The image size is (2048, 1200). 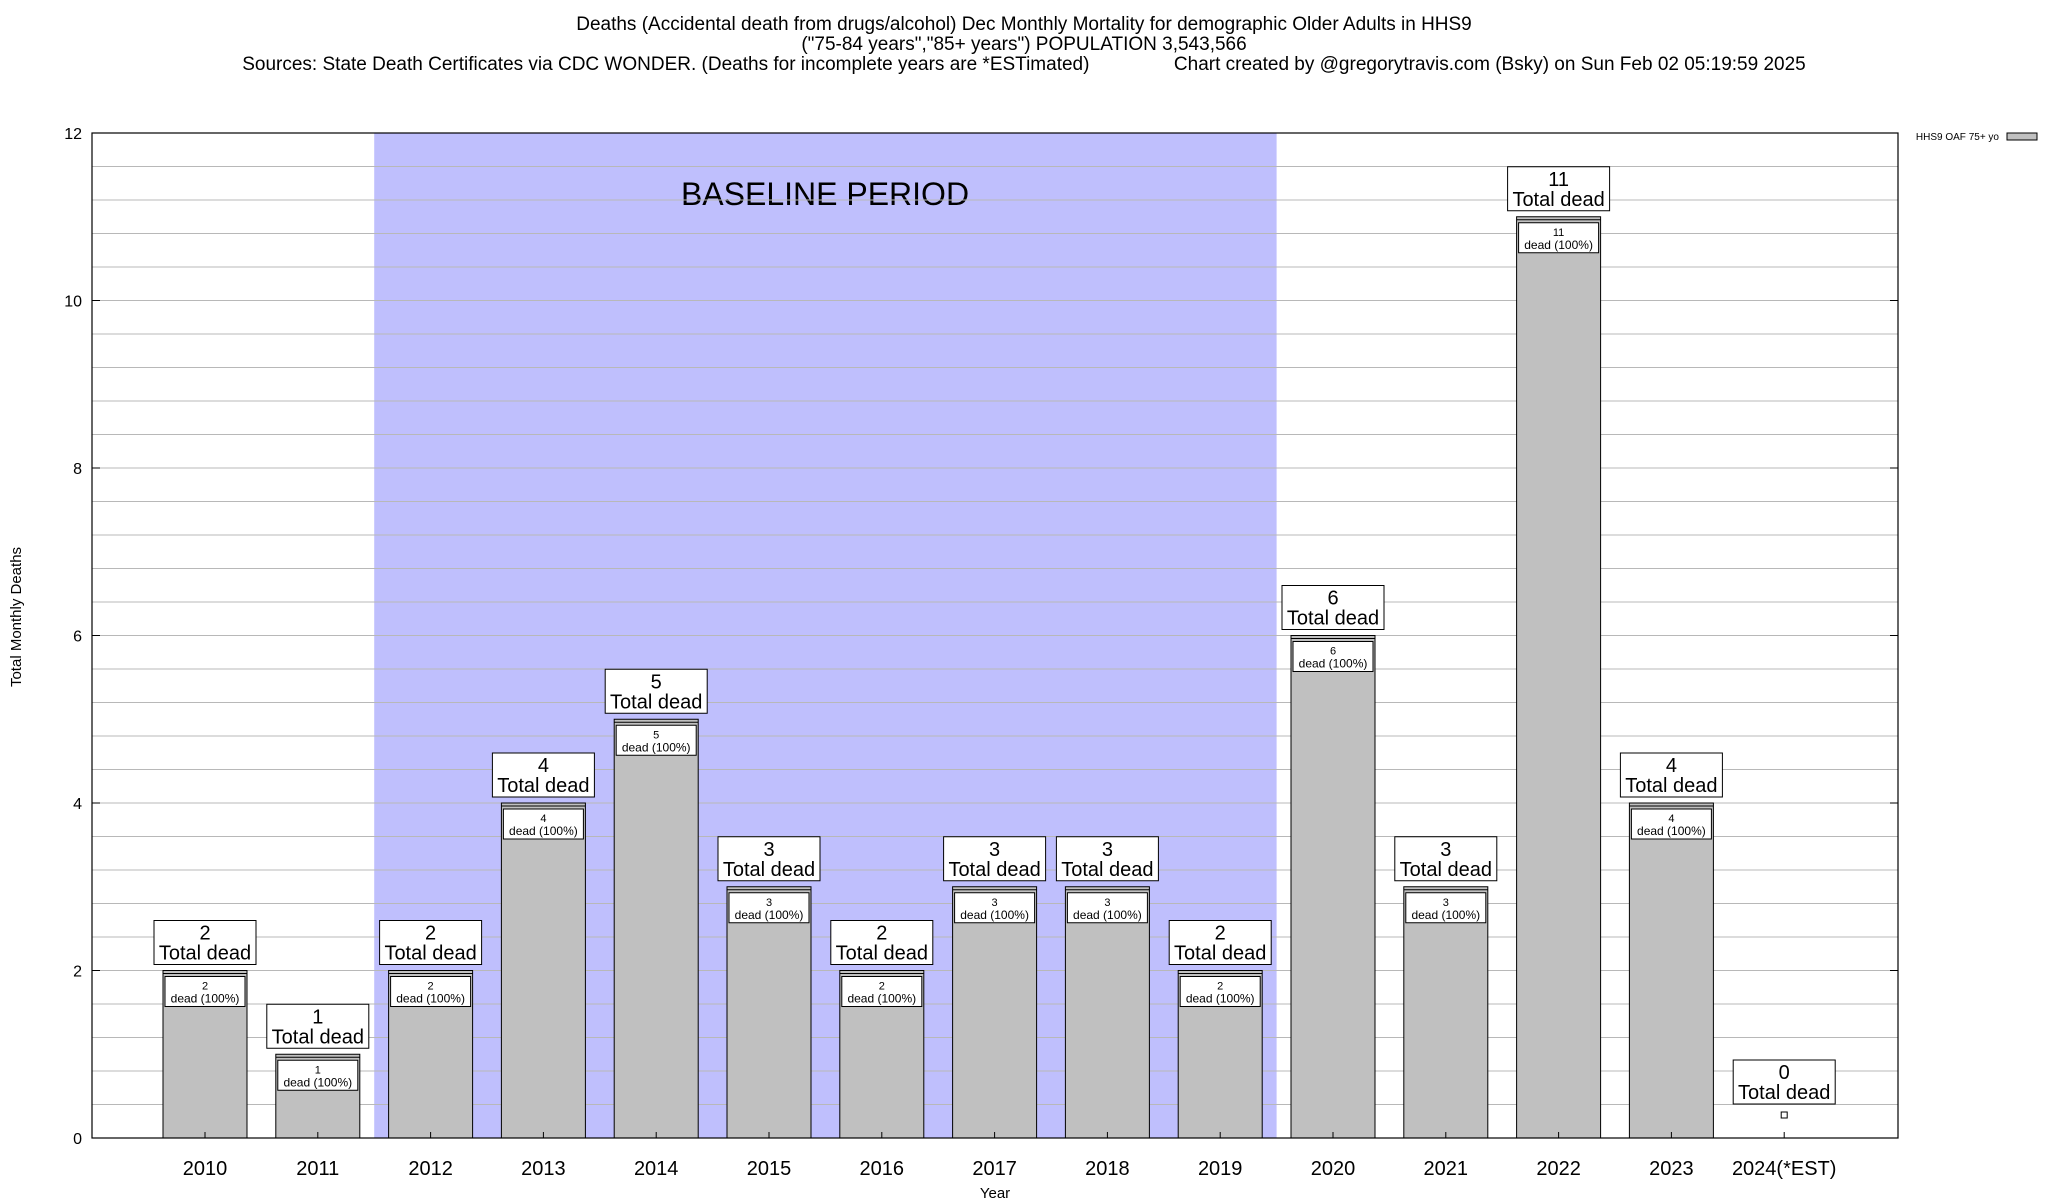 I want to click on x-tick-label: 2012, so click(x=430, y=1169).